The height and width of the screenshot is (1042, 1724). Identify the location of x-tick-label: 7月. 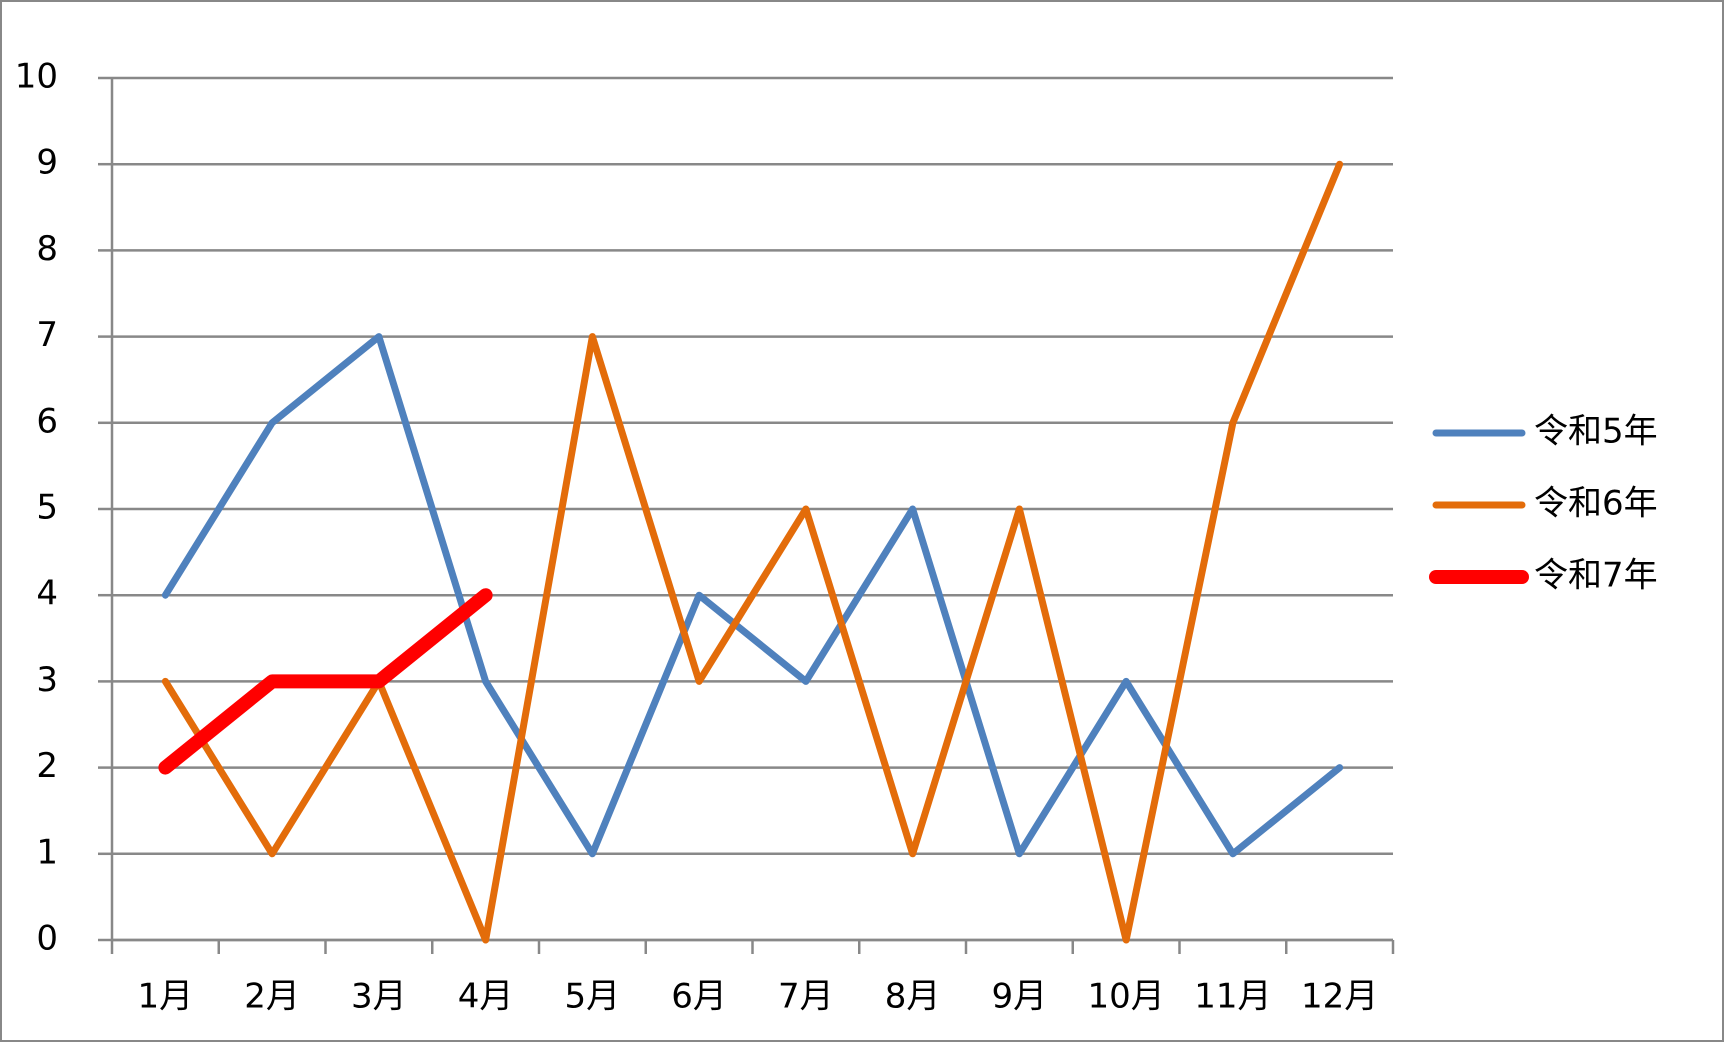
(806, 997).